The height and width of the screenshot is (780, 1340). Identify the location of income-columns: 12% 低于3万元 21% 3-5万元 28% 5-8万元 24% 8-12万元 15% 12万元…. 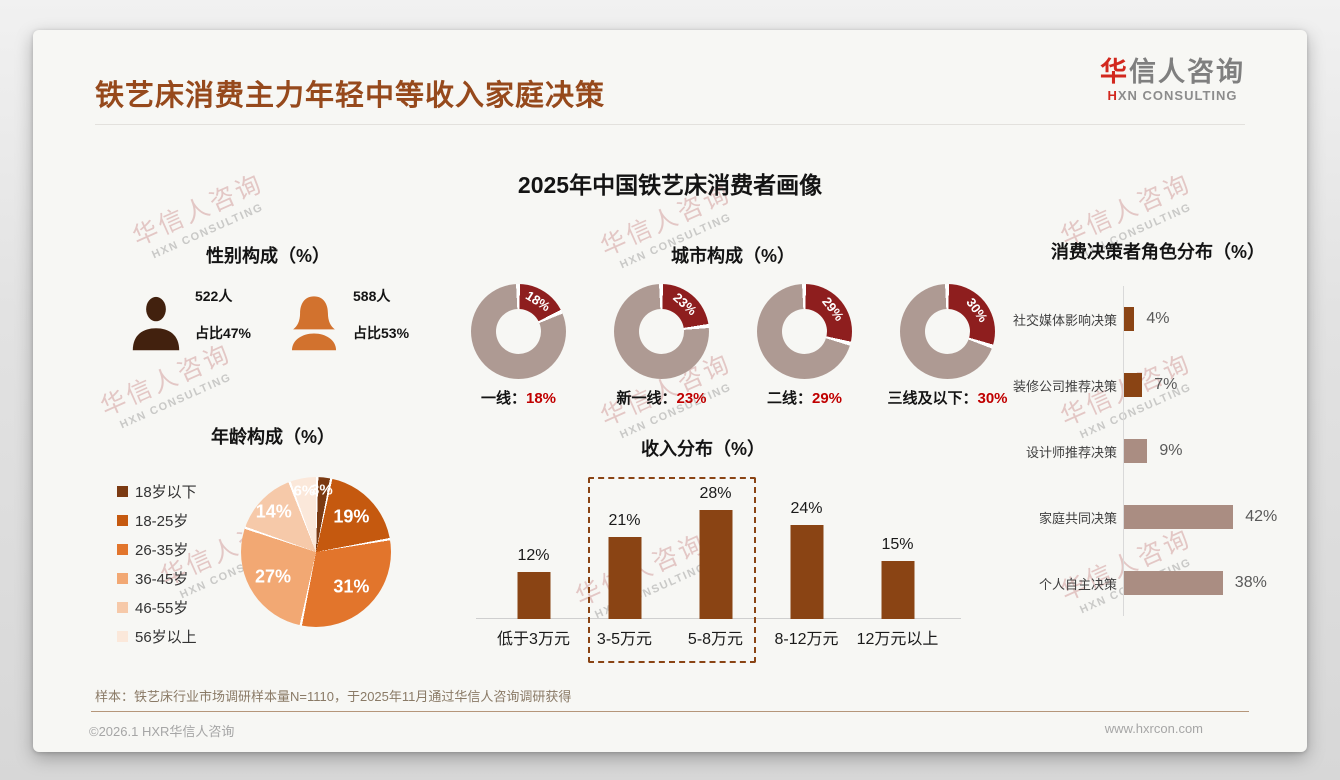
(715, 564).